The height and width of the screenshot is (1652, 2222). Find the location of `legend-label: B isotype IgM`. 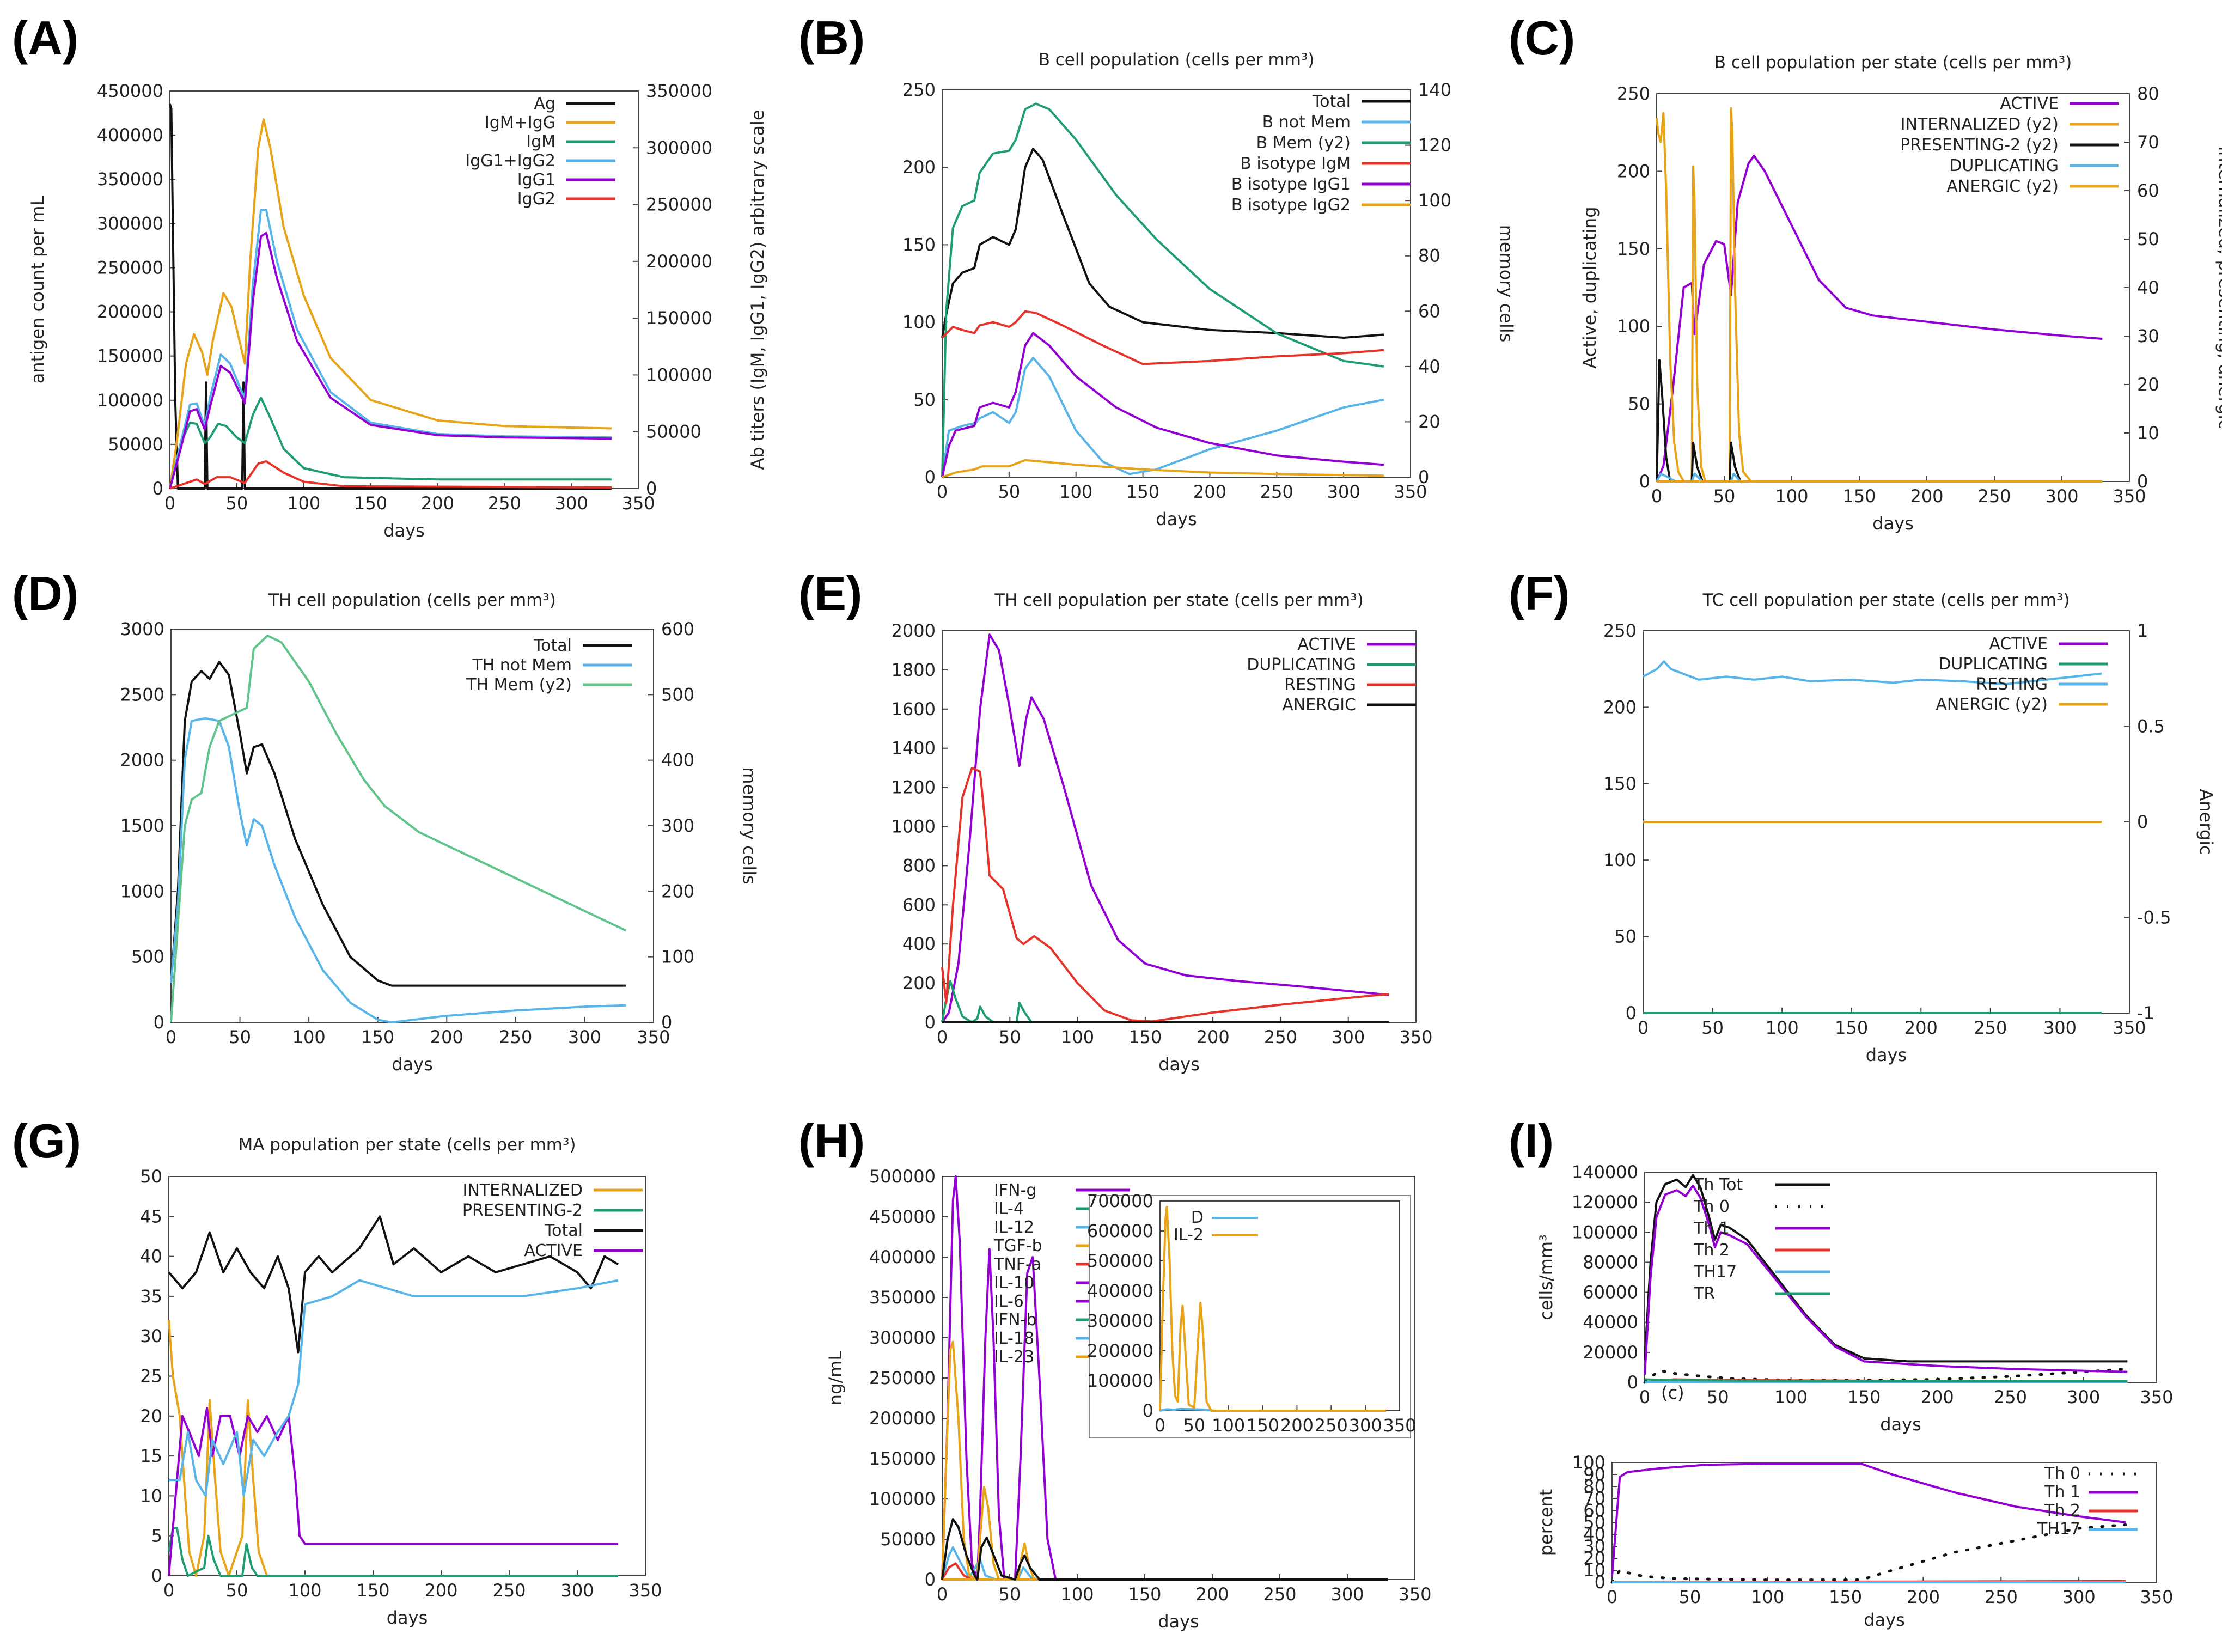

legend-label: B isotype IgM is located at coordinates (1295, 163).